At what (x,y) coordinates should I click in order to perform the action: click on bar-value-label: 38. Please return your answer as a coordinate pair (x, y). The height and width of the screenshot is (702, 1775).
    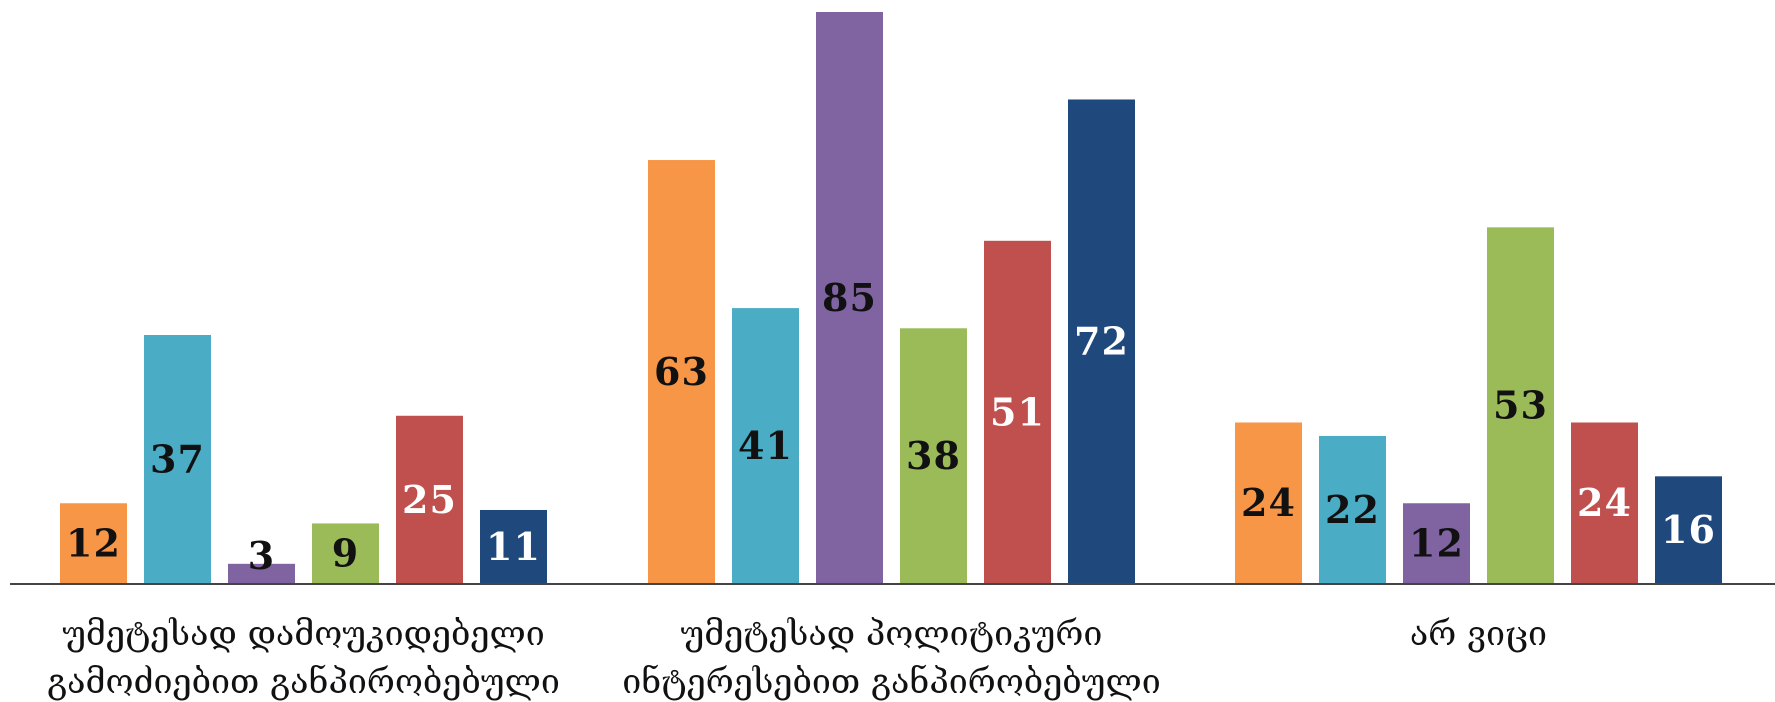
    Looking at the image, I should click on (933, 455).